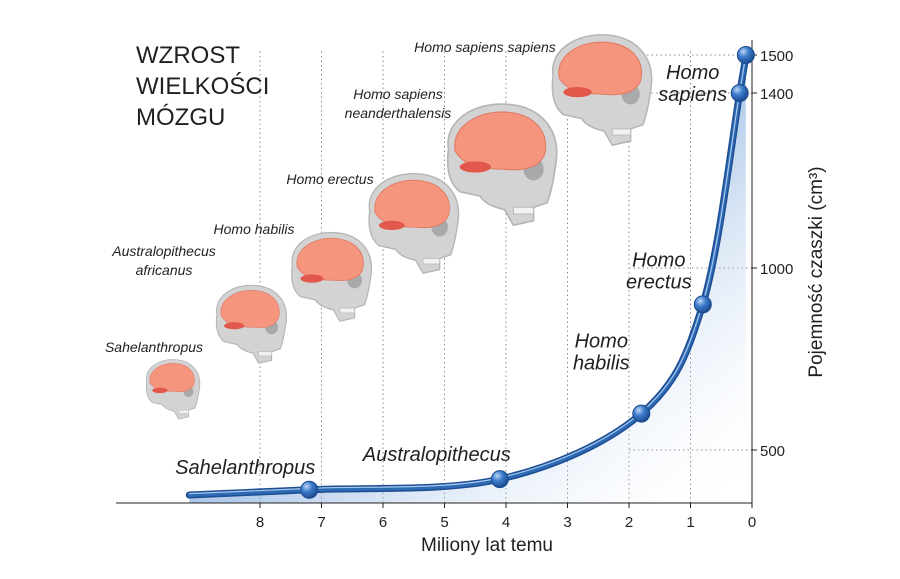 This screenshot has width=900, height=579. What do you see at coordinates (254, 229) in the screenshot?
I see `species-annotation: Homo habilis` at bounding box center [254, 229].